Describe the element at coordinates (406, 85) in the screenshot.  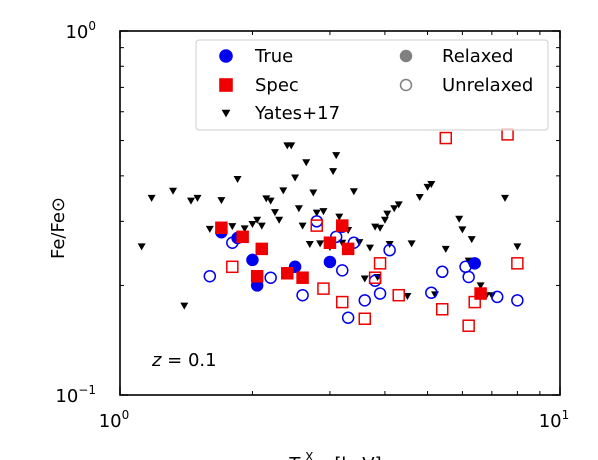
I see `legend-unrelaxed-marker` at that location.